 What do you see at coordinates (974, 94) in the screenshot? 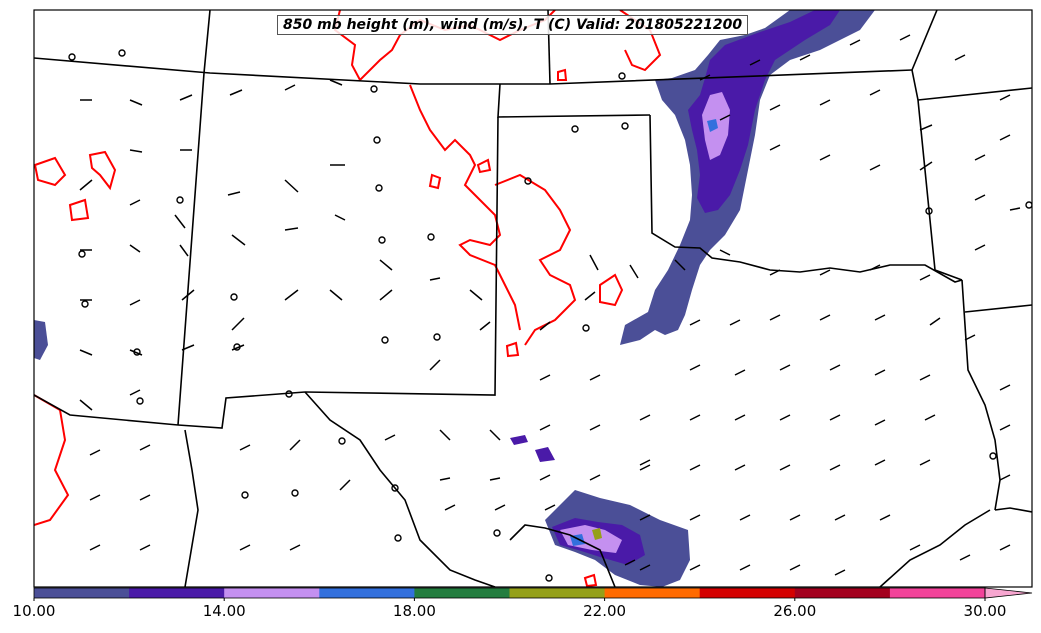
I see `border-missouri` at bounding box center [974, 94].